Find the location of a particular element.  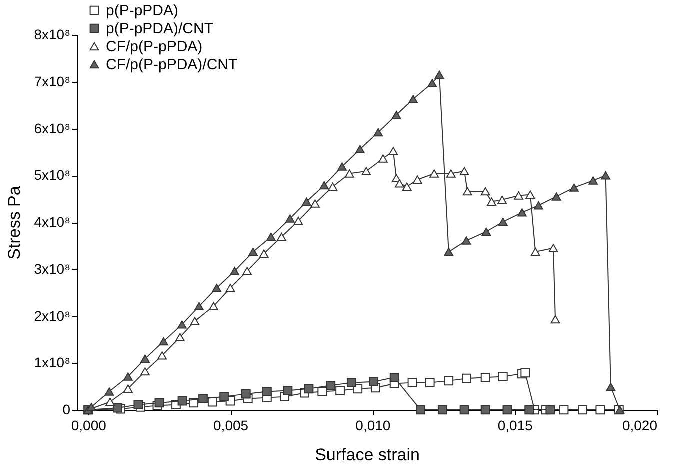

y-tick-label: 2x10⁸ is located at coordinates (52, 316).